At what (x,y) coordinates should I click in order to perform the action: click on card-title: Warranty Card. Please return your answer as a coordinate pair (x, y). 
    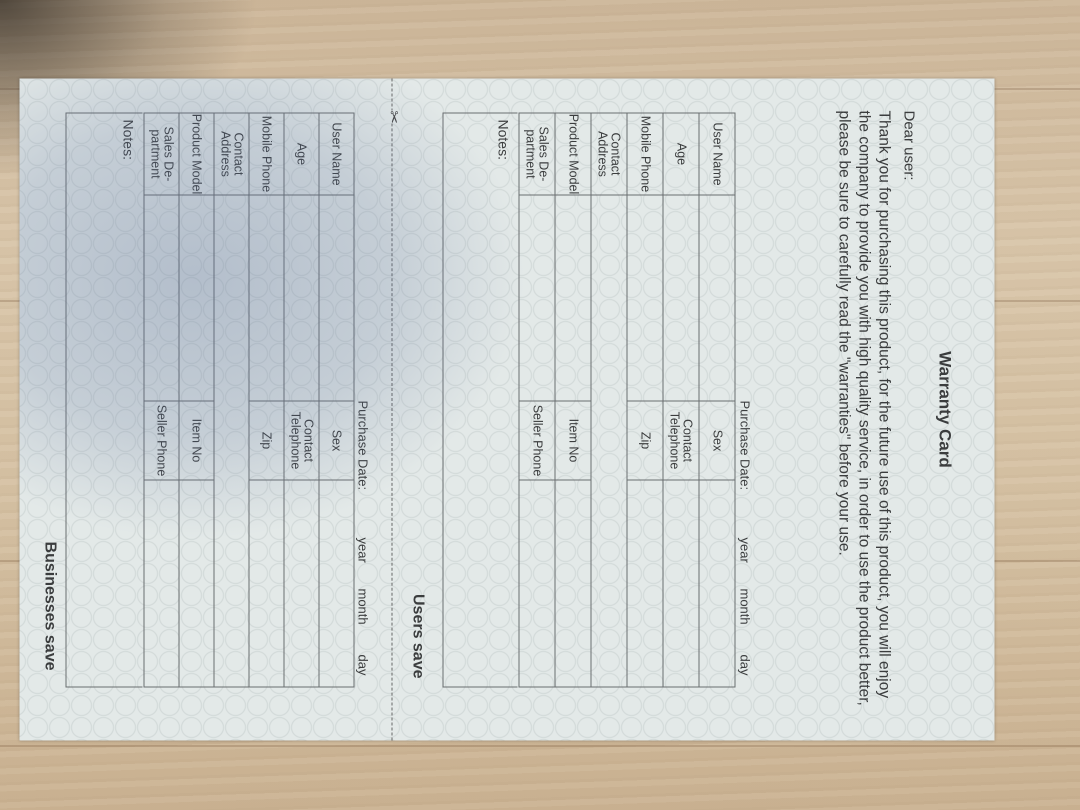
    Looking at the image, I should click on (945, 409).